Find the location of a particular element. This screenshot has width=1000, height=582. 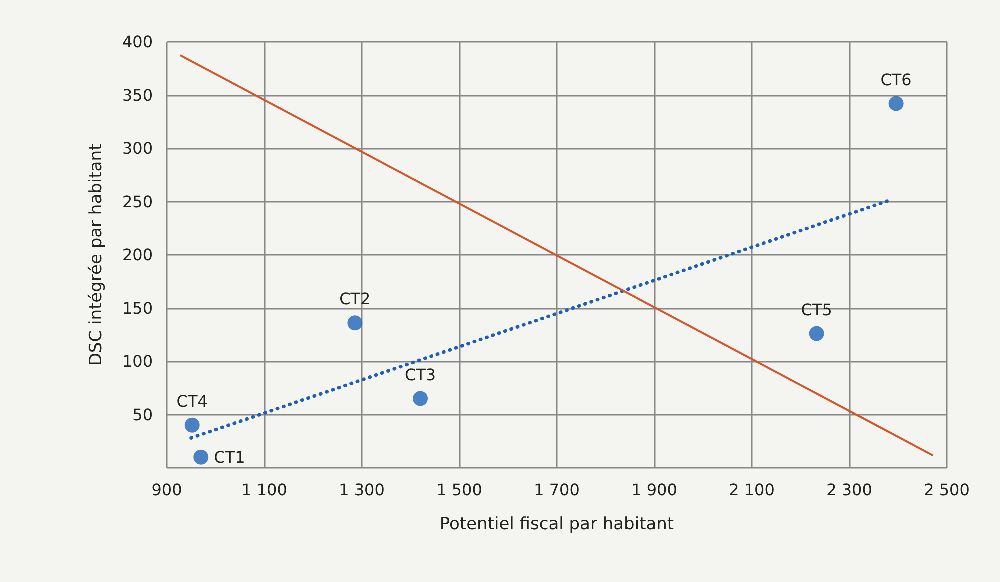

x-tick-label: 2 500 is located at coordinates (947, 490).